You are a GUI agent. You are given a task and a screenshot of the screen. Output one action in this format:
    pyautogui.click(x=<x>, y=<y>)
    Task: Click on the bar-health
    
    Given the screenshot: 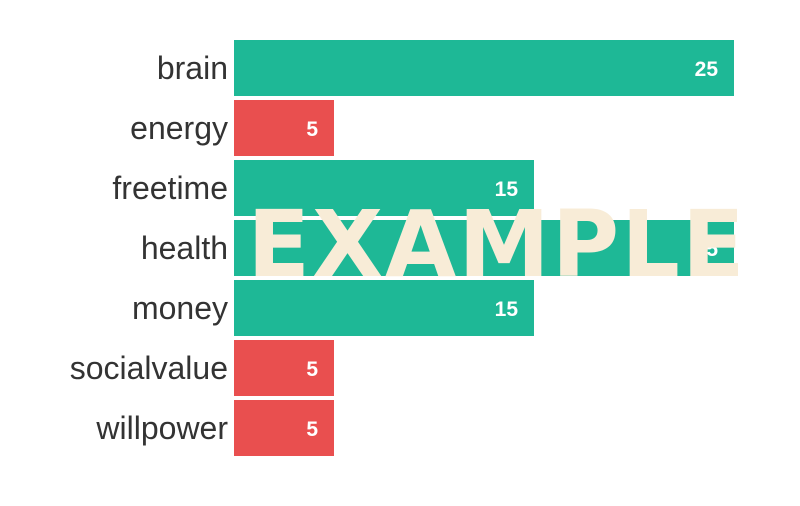 What is the action you would take?
    pyautogui.click(x=484, y=248)
    